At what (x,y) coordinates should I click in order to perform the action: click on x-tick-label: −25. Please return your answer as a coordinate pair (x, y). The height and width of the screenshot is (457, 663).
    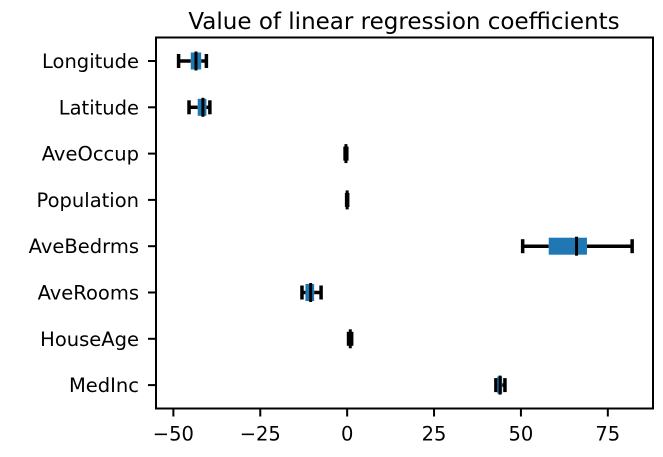
    Looking at the image, I should click on (260, 434).